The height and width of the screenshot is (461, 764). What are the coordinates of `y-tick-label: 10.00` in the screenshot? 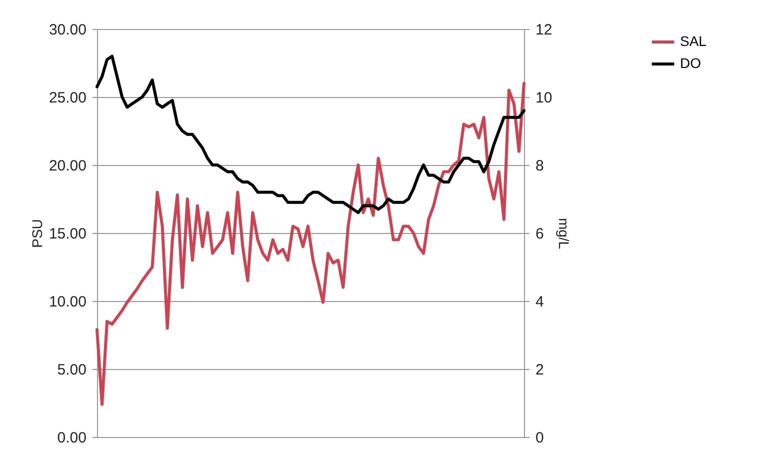 It's located at (67, 302).